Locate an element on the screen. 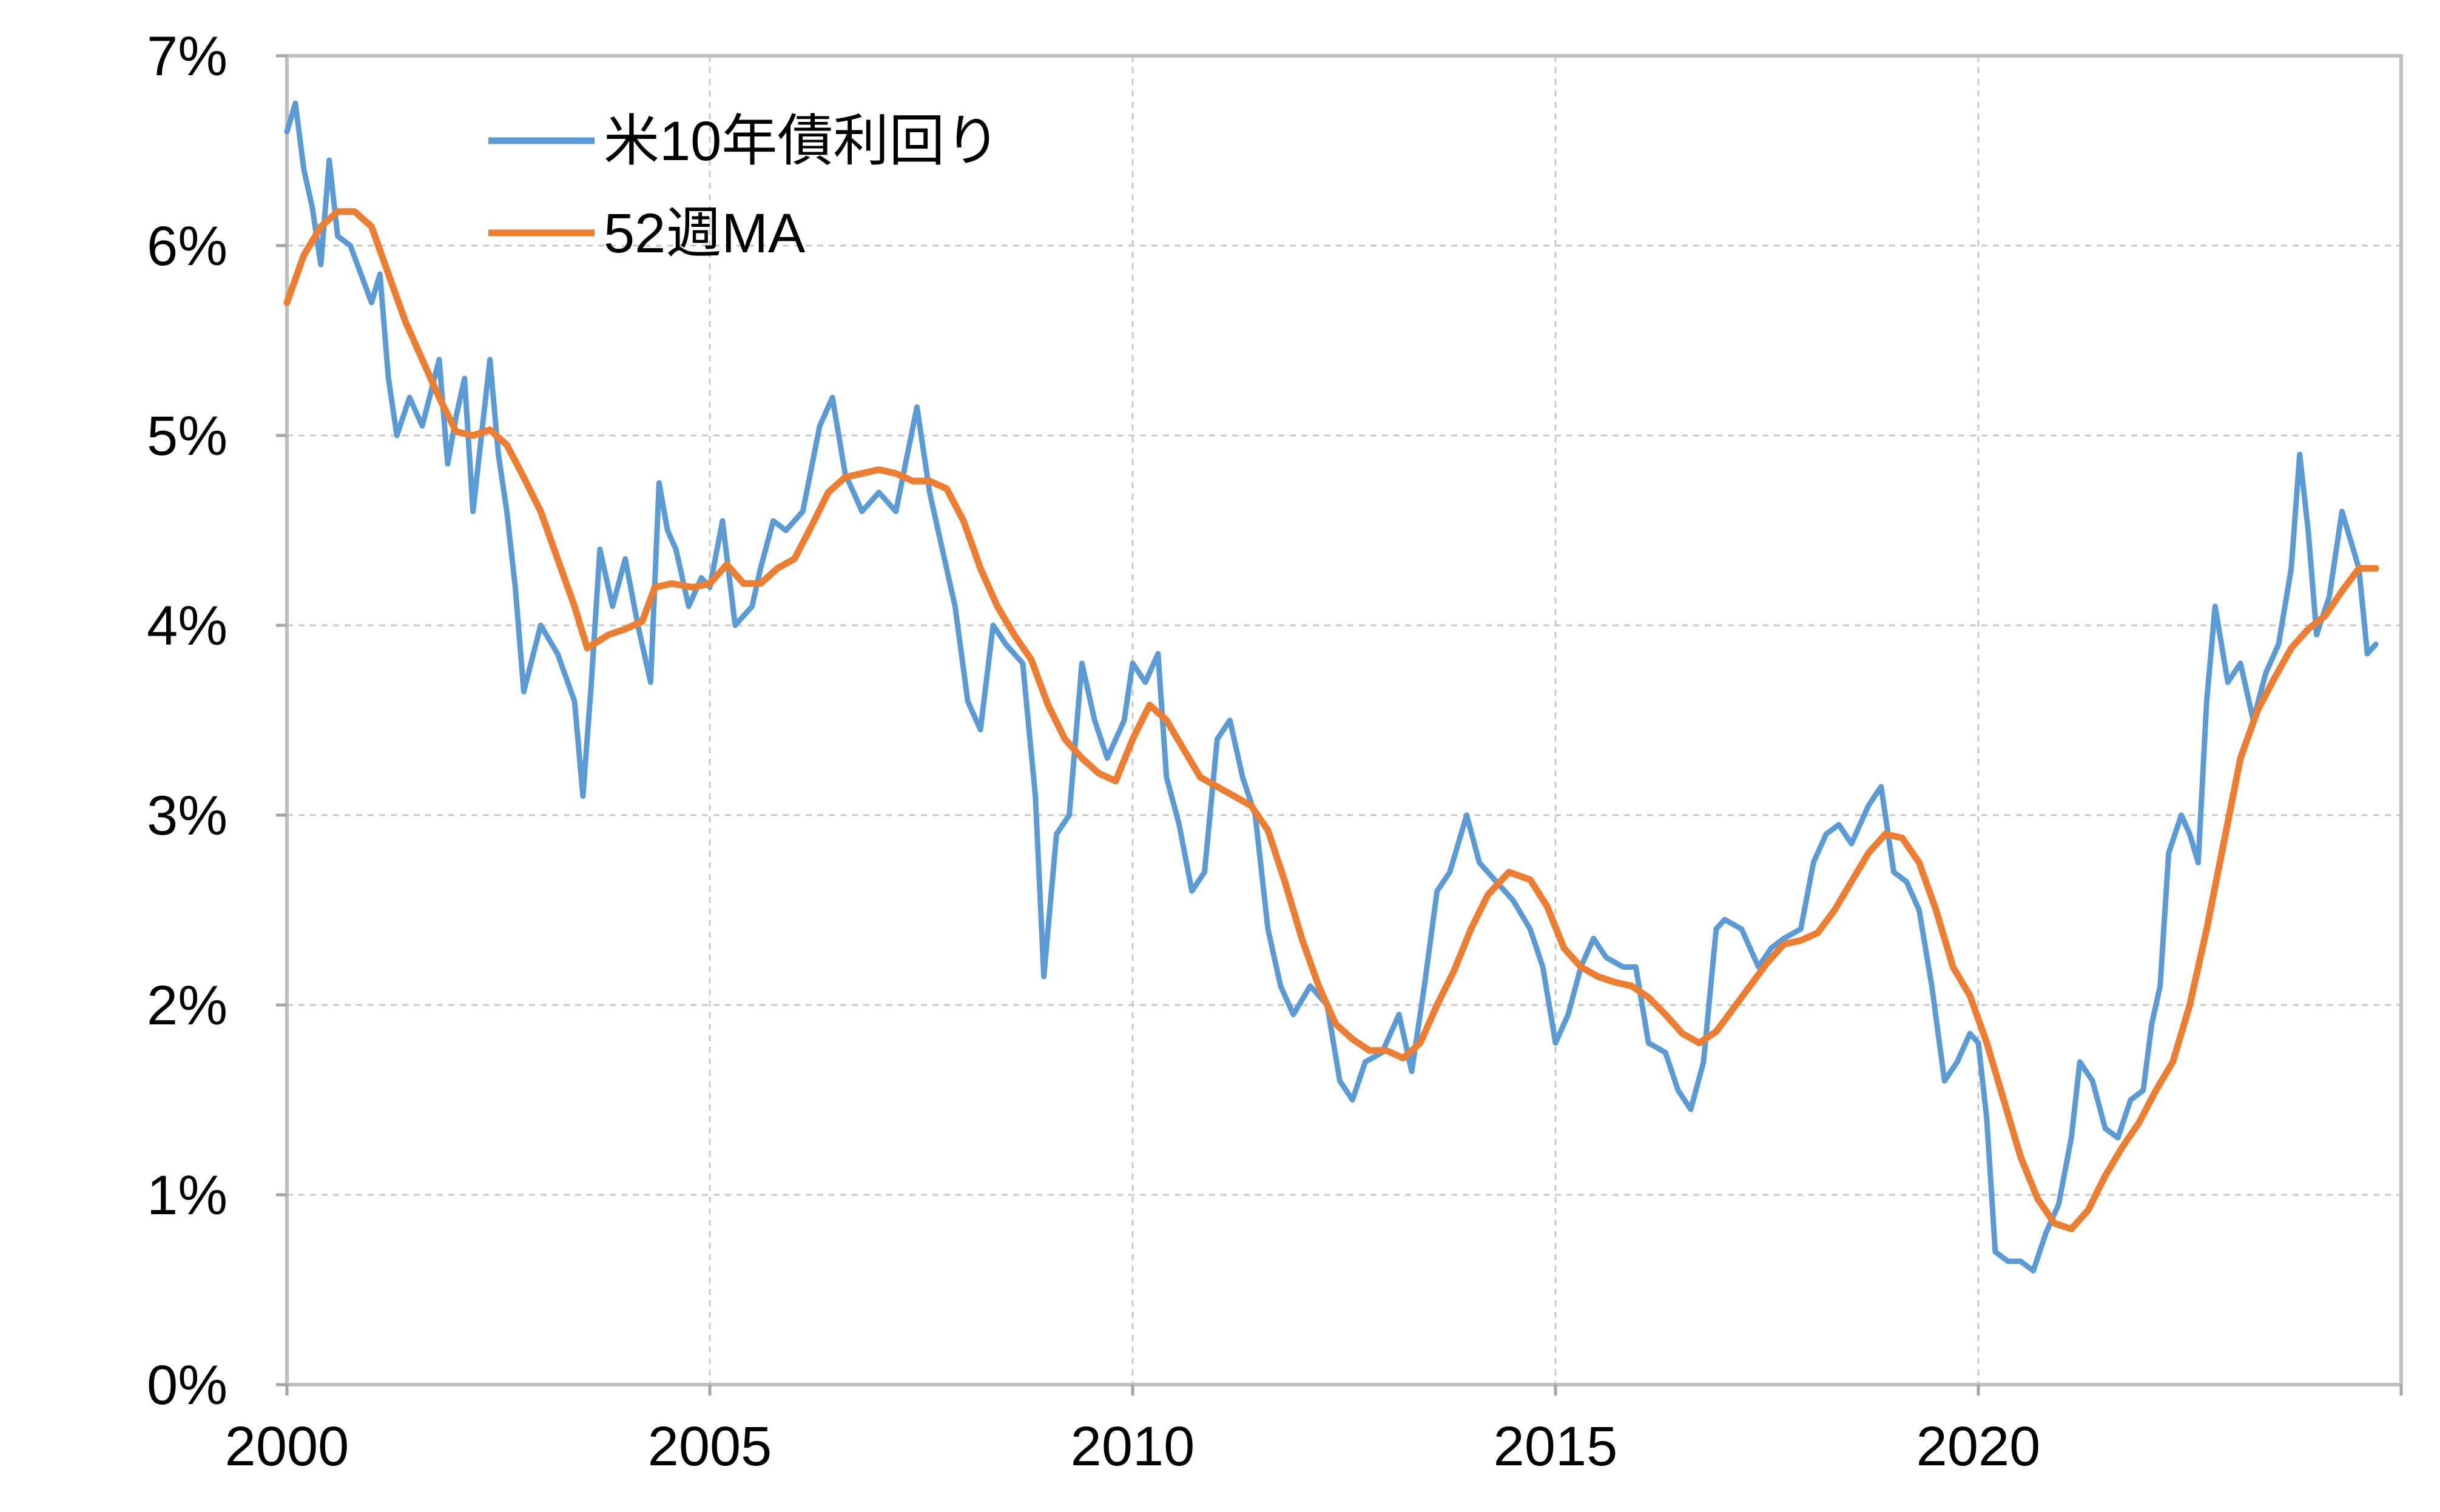 The width and height of the screenshot is (2440, 1512). y-tick-label: 3% is located at coordinates (187, 816).